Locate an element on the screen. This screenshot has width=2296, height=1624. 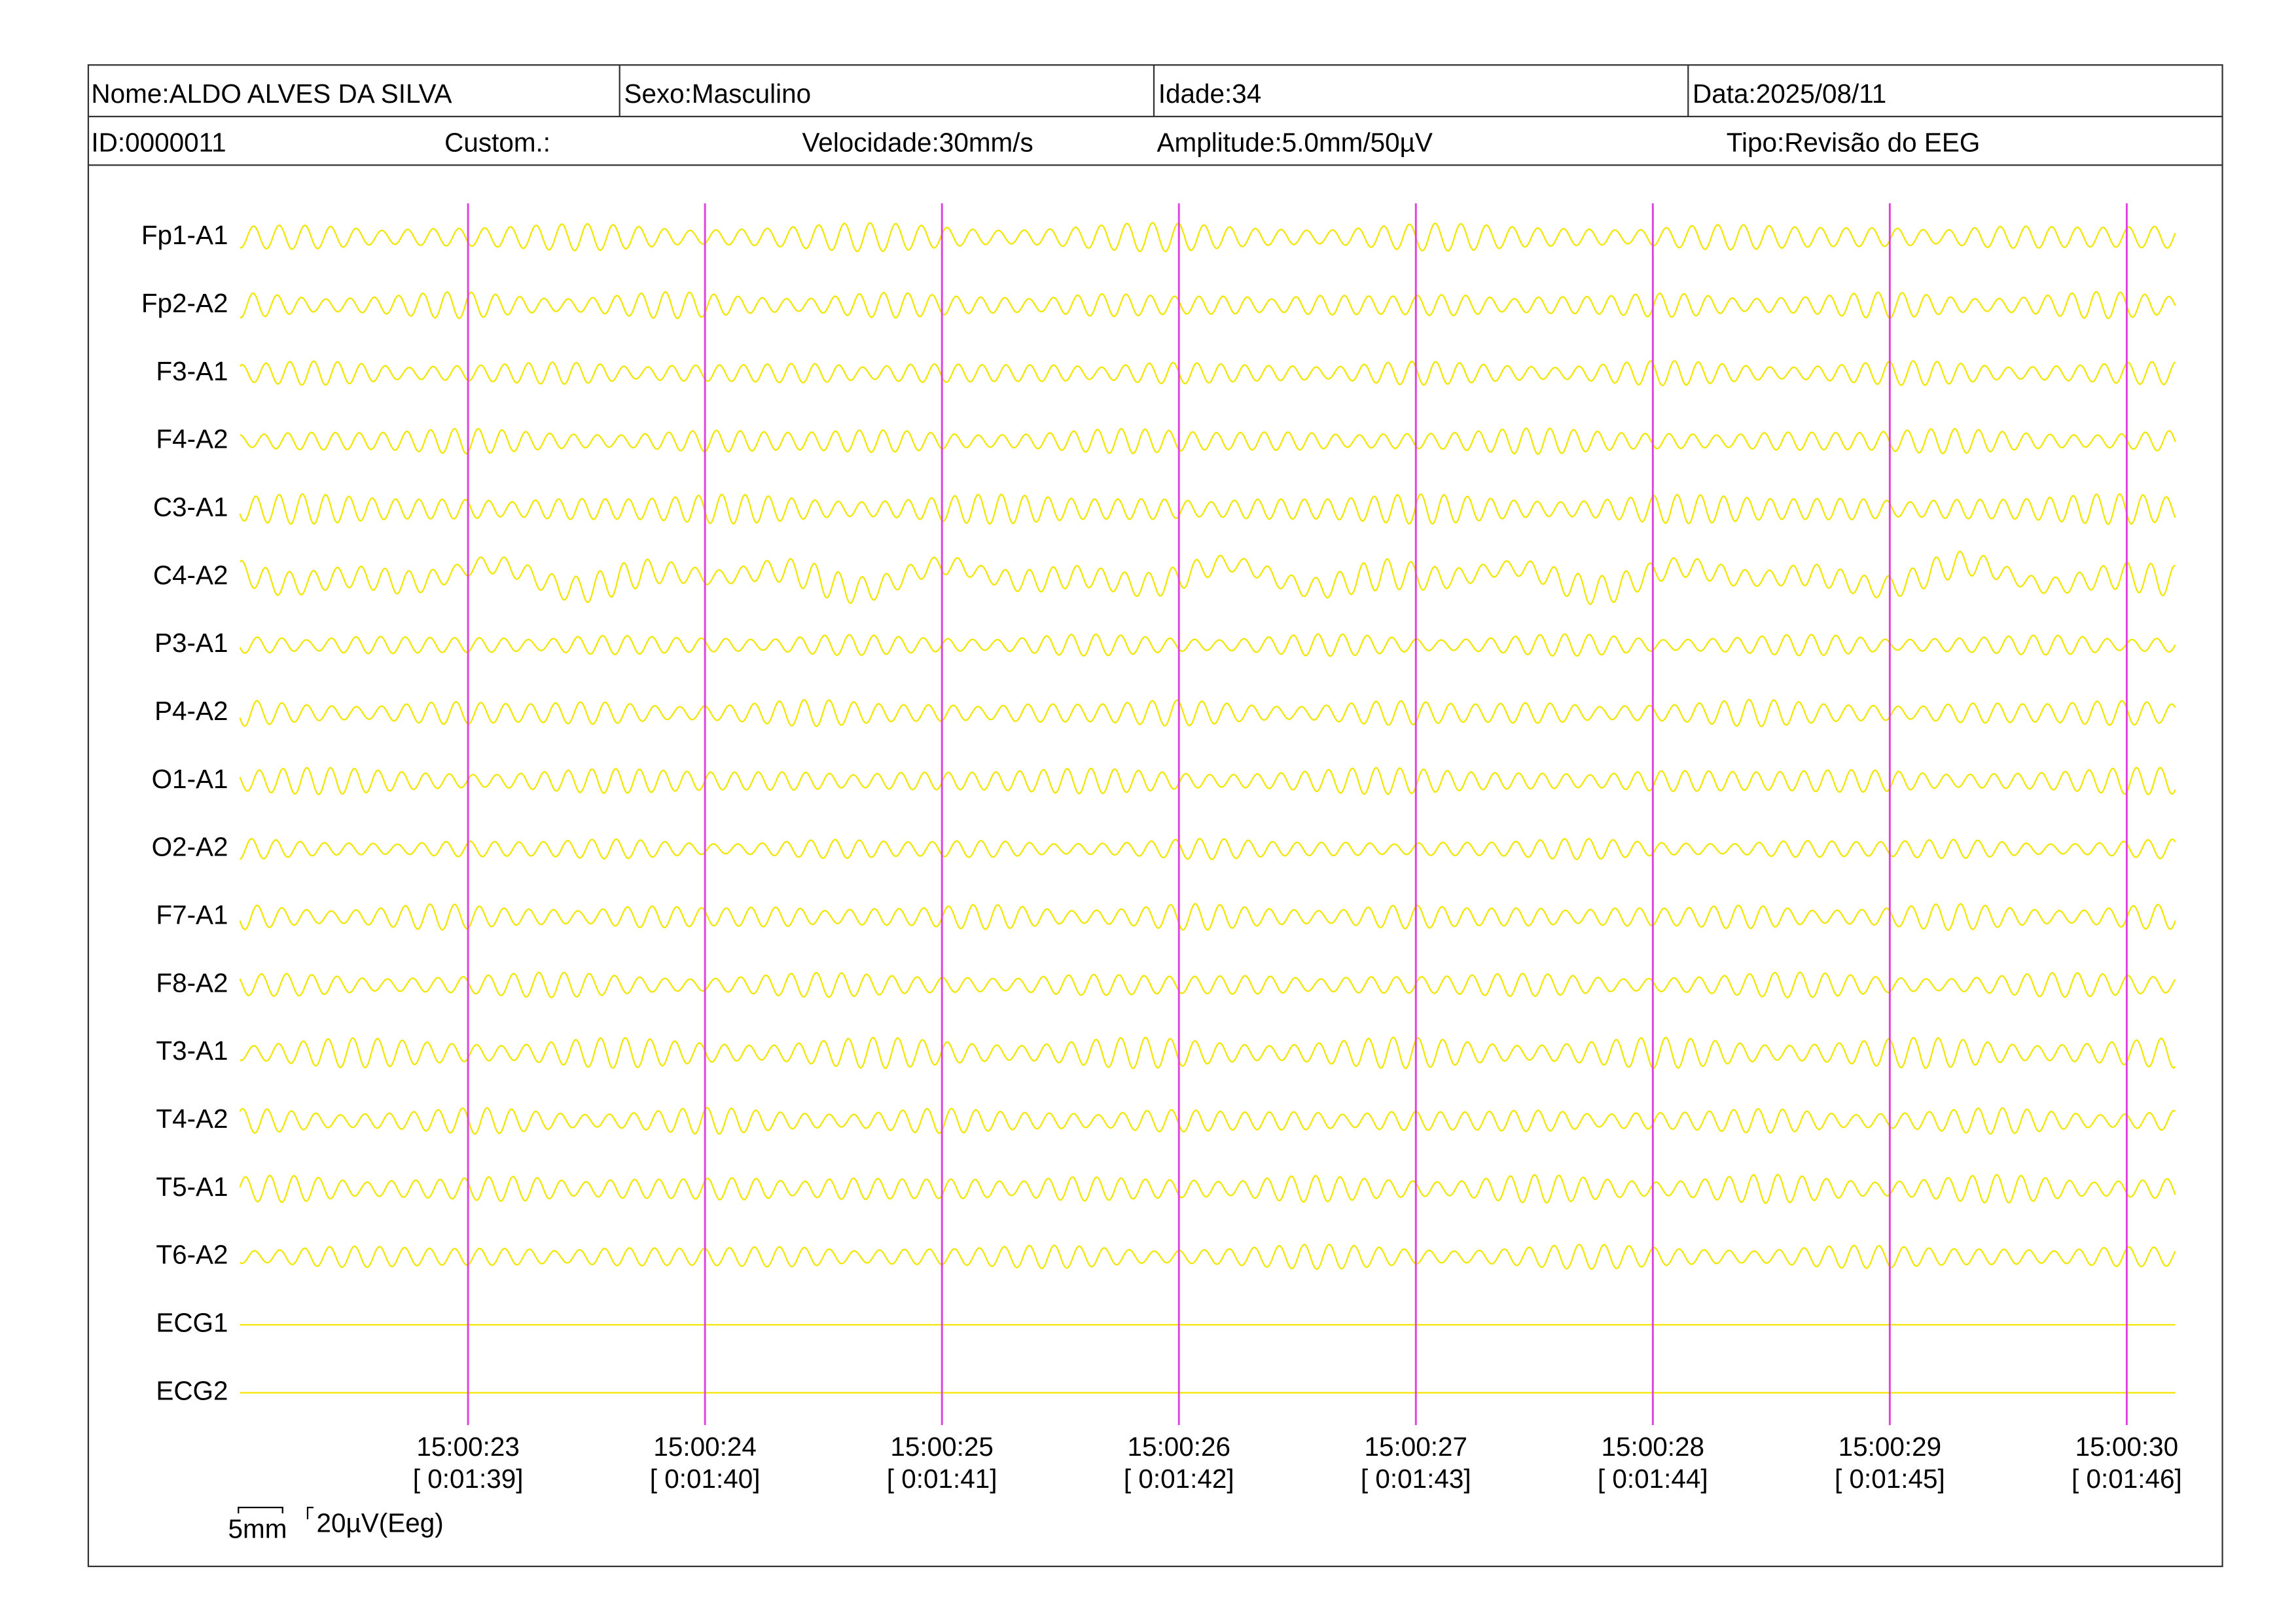
channel-label: ECG2 is located at coordinates (192, 1390).